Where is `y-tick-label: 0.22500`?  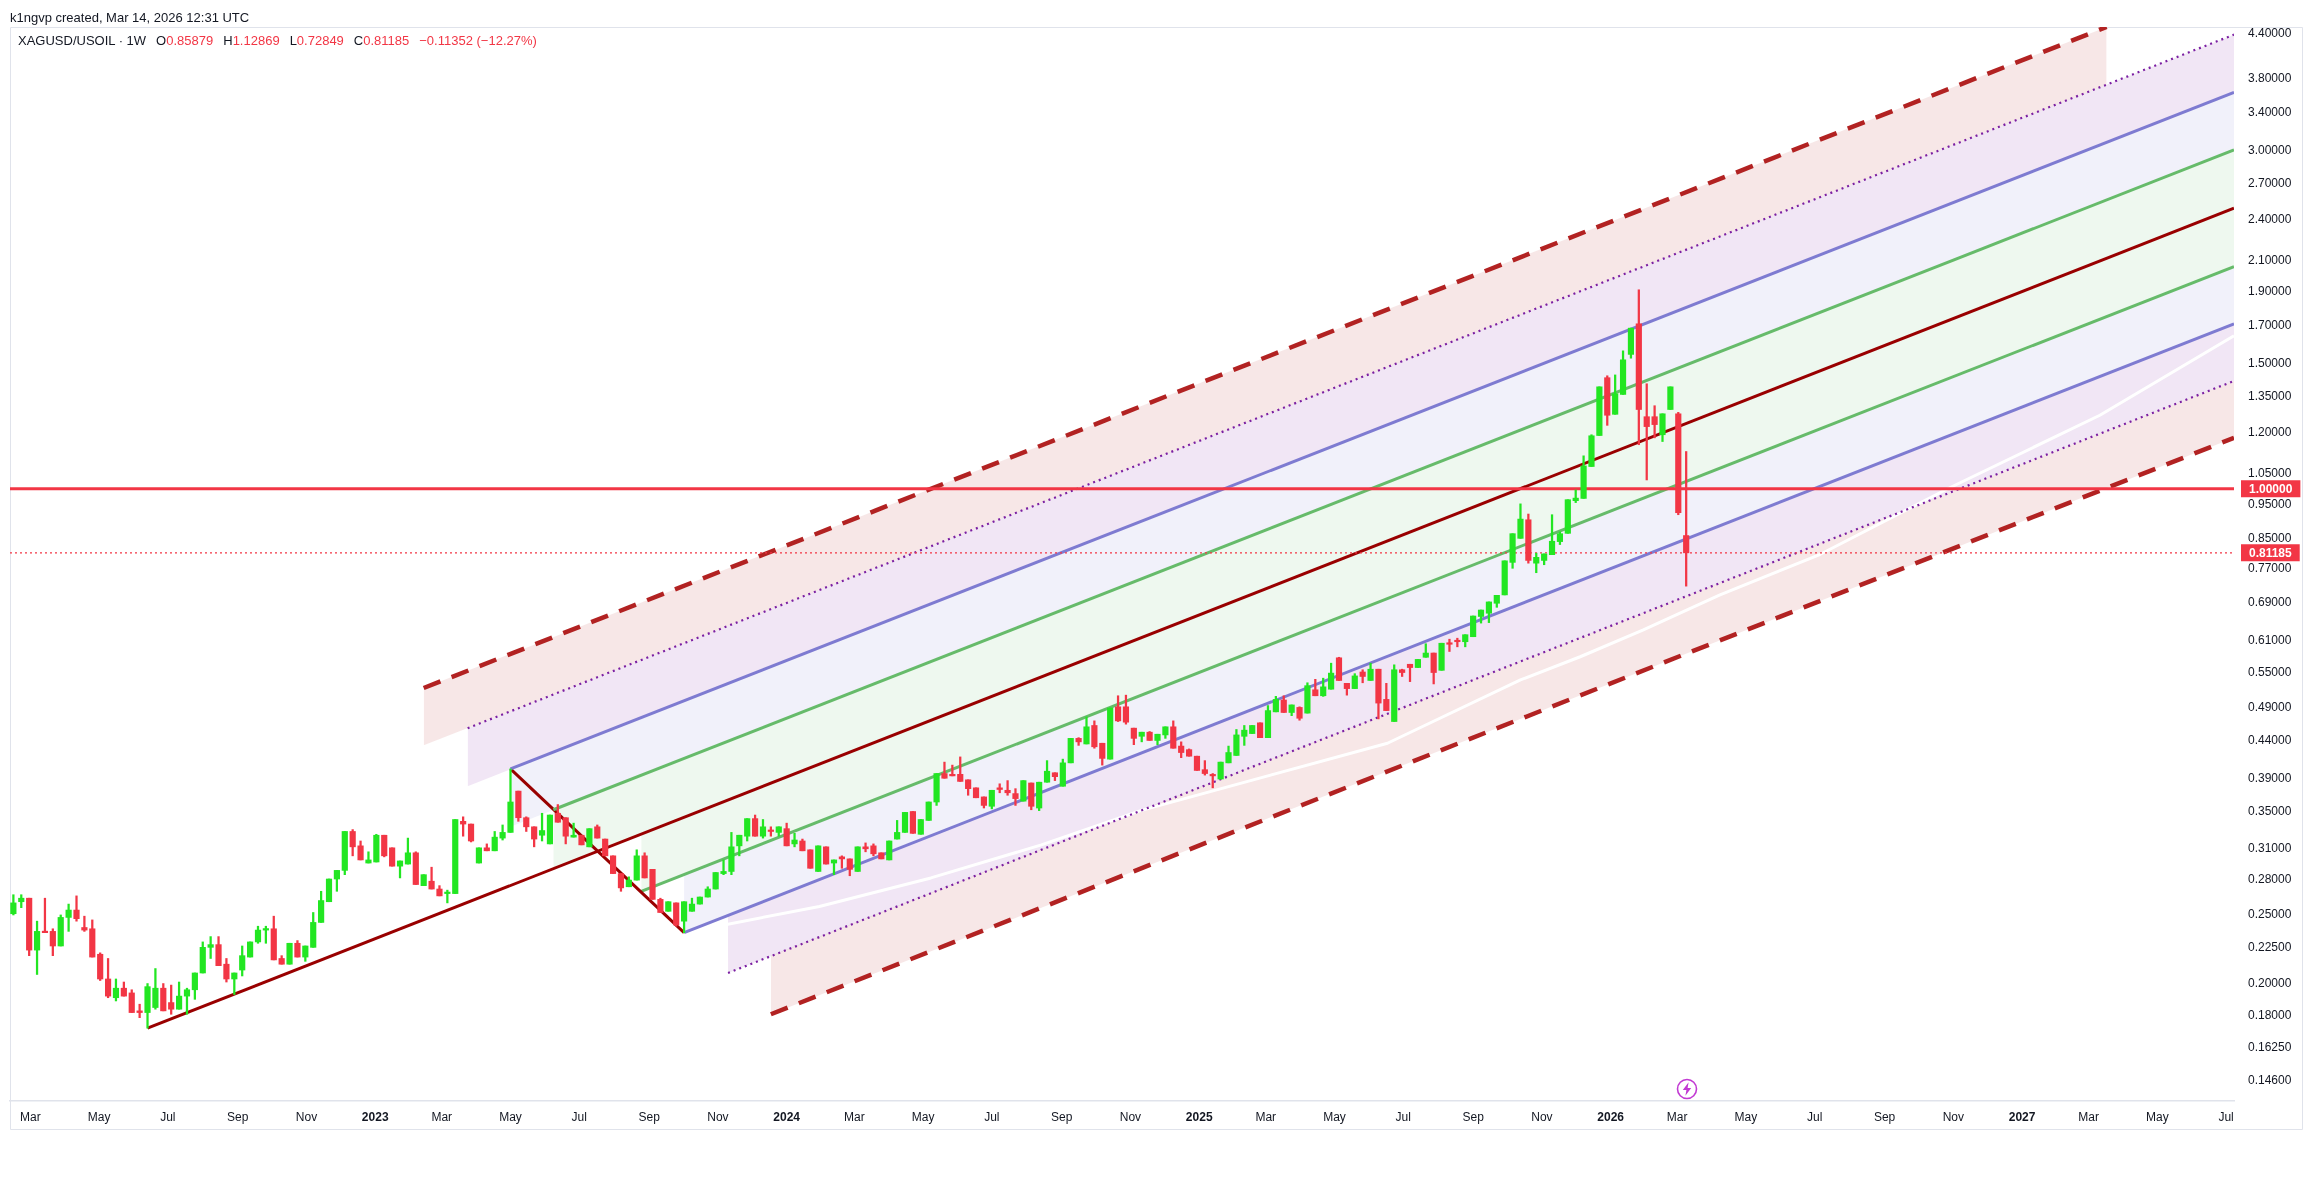
y-tick-label: 0.22500 is located at coordinates (2270, 946).